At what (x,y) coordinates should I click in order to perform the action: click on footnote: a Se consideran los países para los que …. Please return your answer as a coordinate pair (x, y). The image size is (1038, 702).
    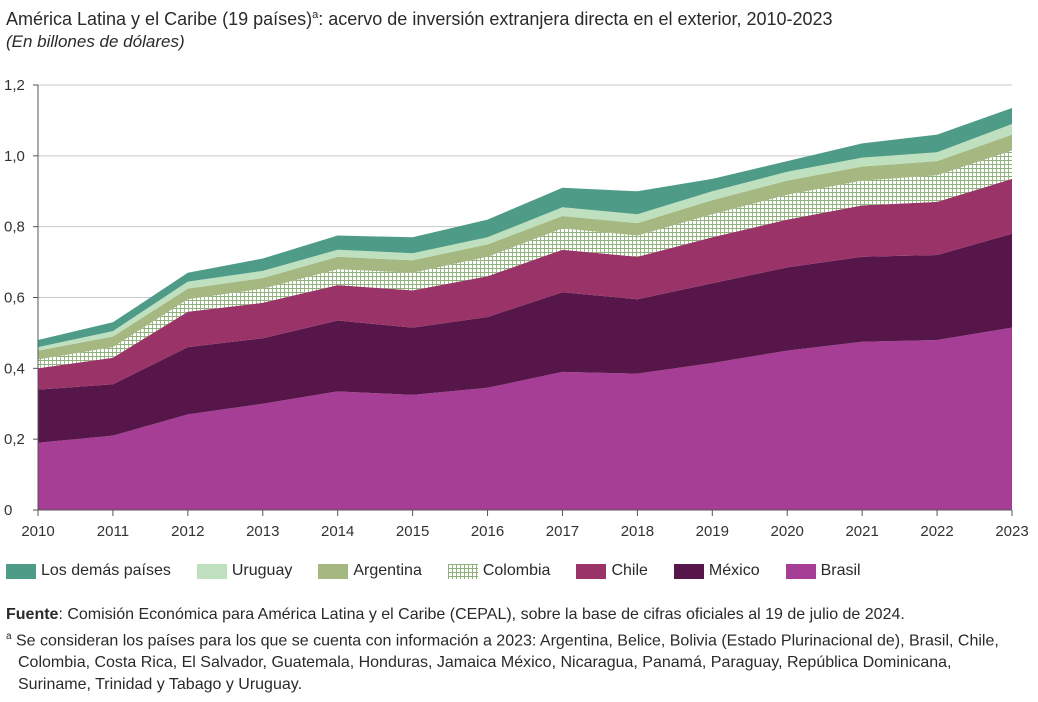
    Looking at the image, I should click on (516, 661).